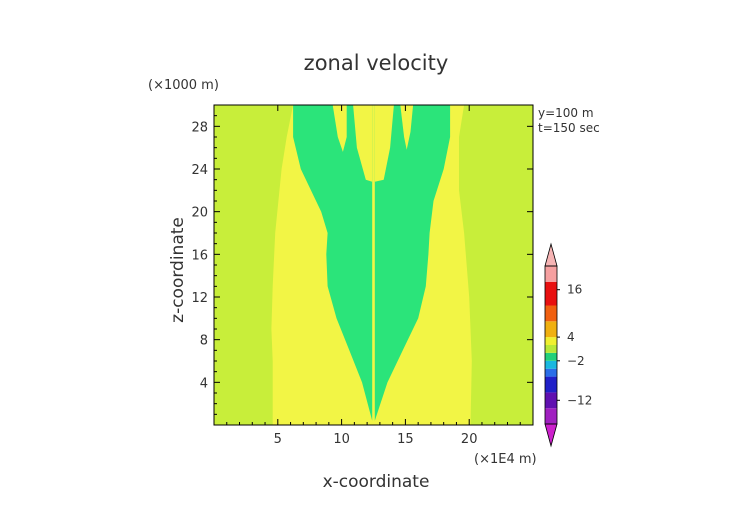 The height and width of the screenshot is (532, 752). What do you see at coordinates (551, 435) in the screenshot?
I see `colorbar-under-arrow` at bounding box center [551, 435].